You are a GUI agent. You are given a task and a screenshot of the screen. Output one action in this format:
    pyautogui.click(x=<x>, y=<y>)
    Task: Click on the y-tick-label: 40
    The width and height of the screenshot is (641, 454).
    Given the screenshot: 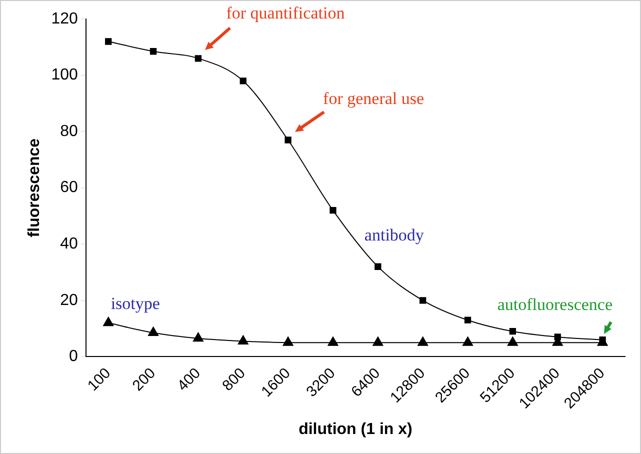 What is the action you would take?
    pyautogui.click(x=69, y=244)
    